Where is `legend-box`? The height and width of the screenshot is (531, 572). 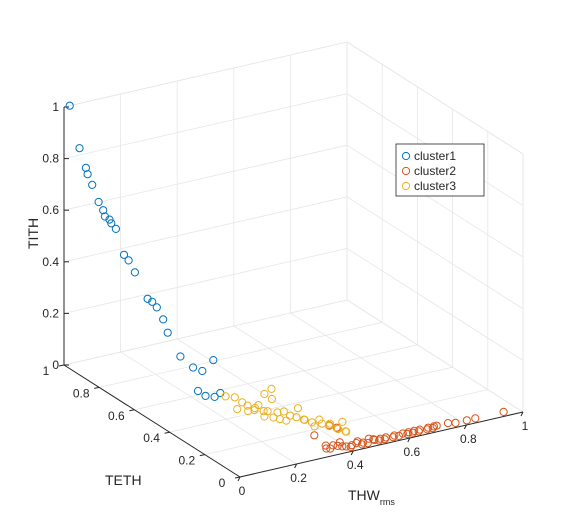 legend-box is located at coordinates (440, 170).